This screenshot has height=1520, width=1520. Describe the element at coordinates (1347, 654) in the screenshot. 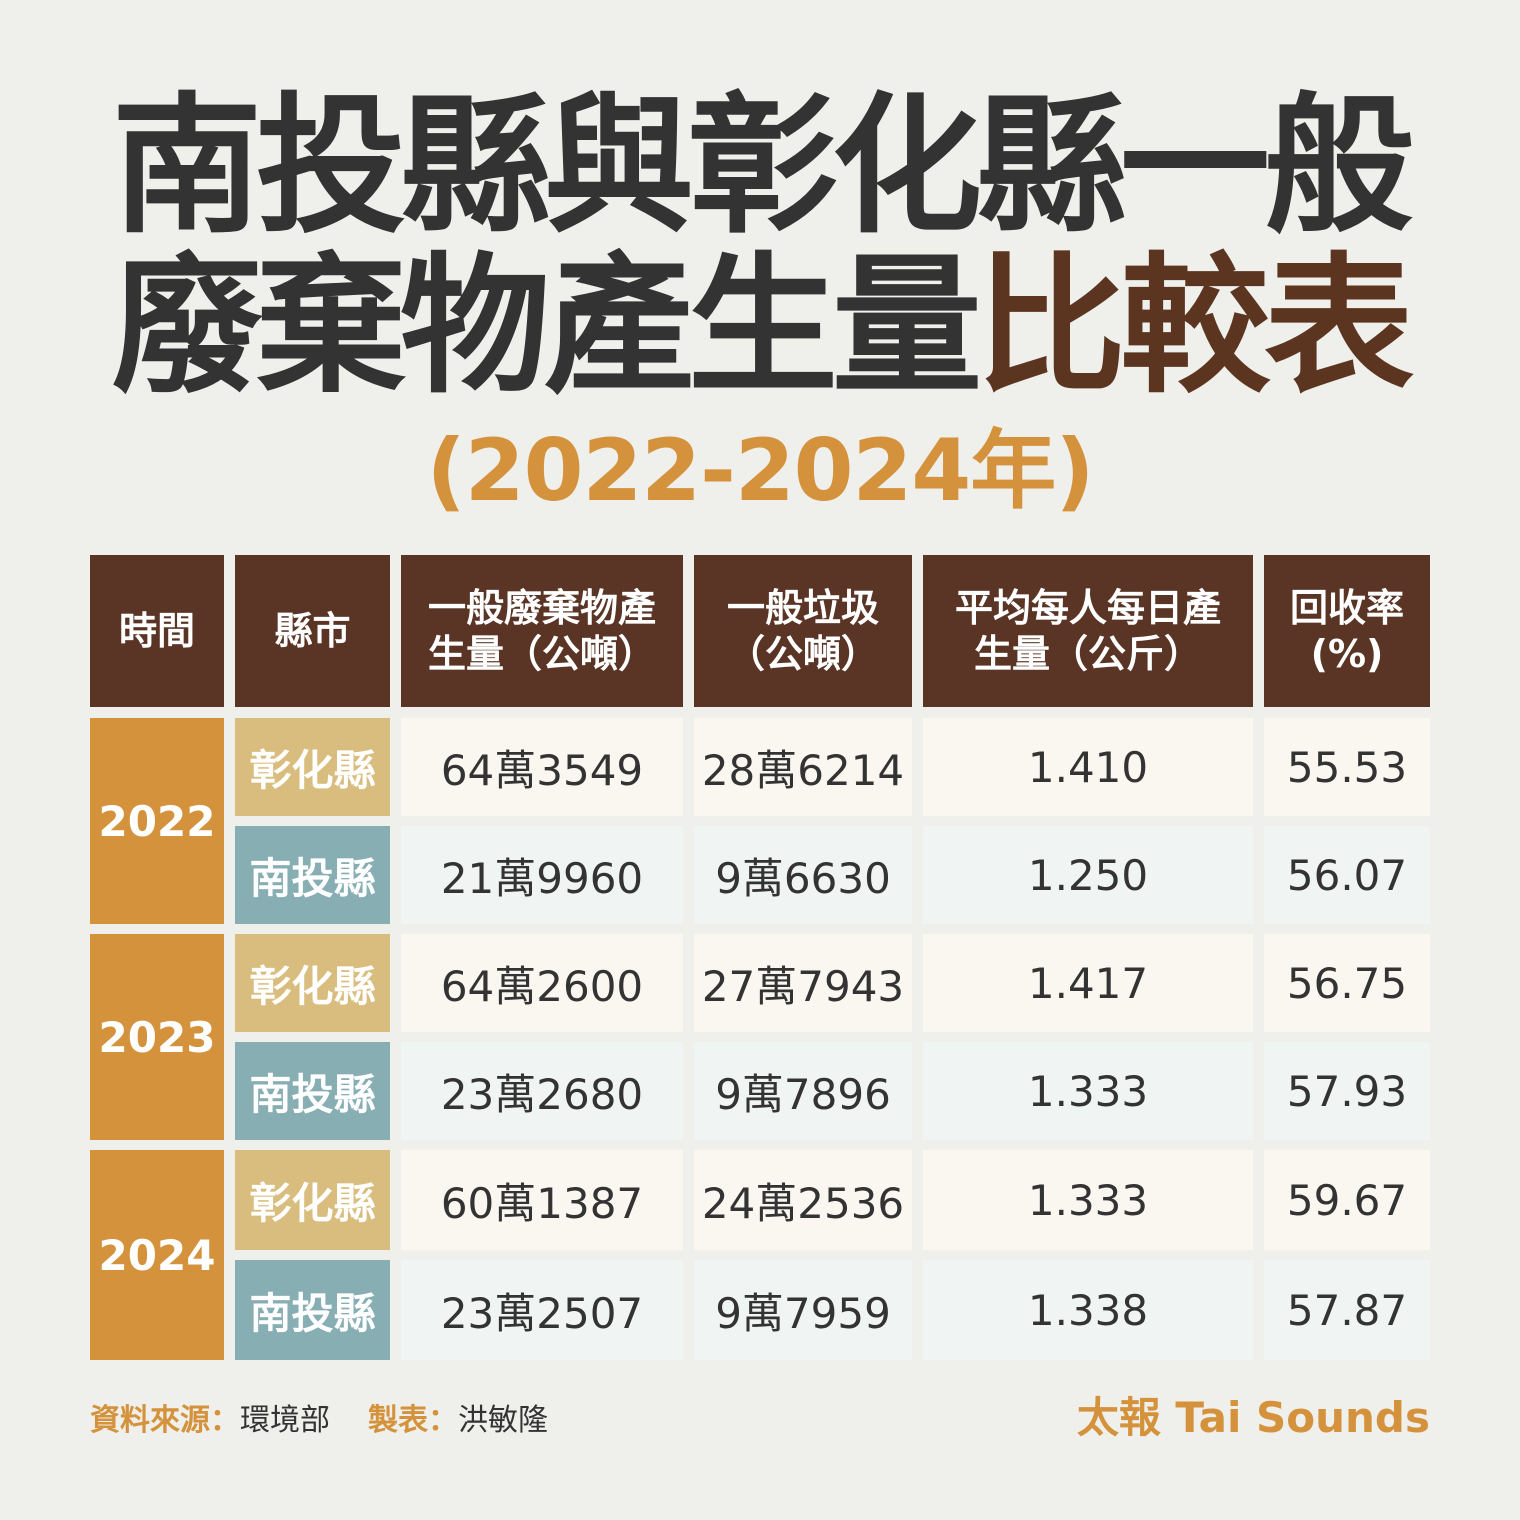

I see `header-recycle-line2: (%)` at that location.